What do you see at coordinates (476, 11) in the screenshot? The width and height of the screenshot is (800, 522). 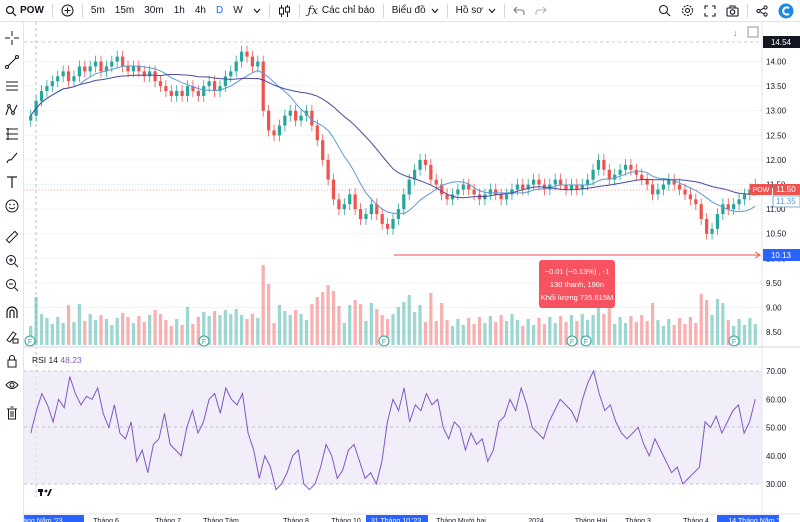 I see `profile-menu-button: Hồ sơ` at bounding box center [476, 11].